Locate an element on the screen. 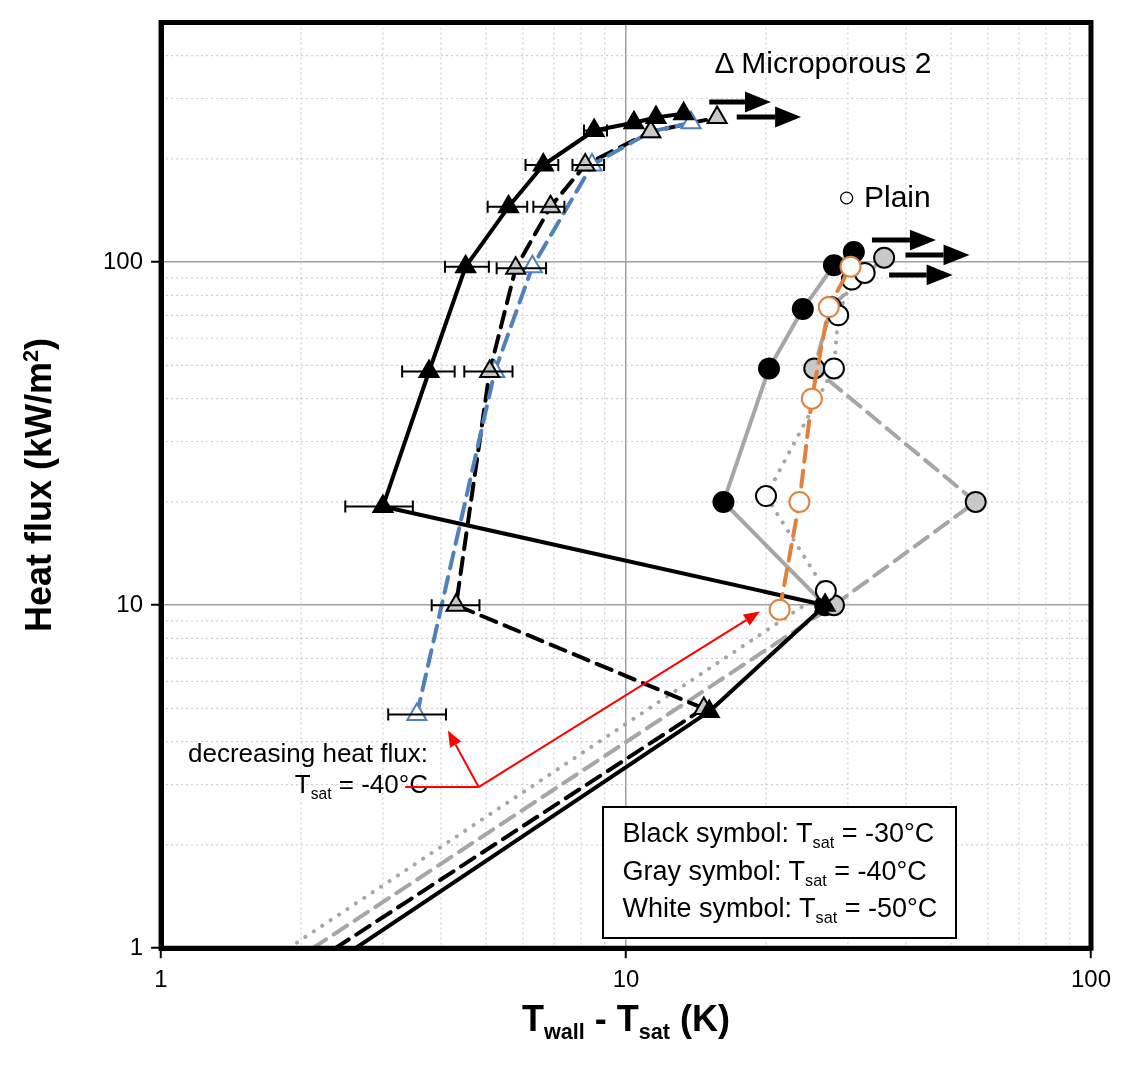 The height and width of the screenshot is (1088, 1127). y-tick-label: 10 is located at coordinates (130, 603).